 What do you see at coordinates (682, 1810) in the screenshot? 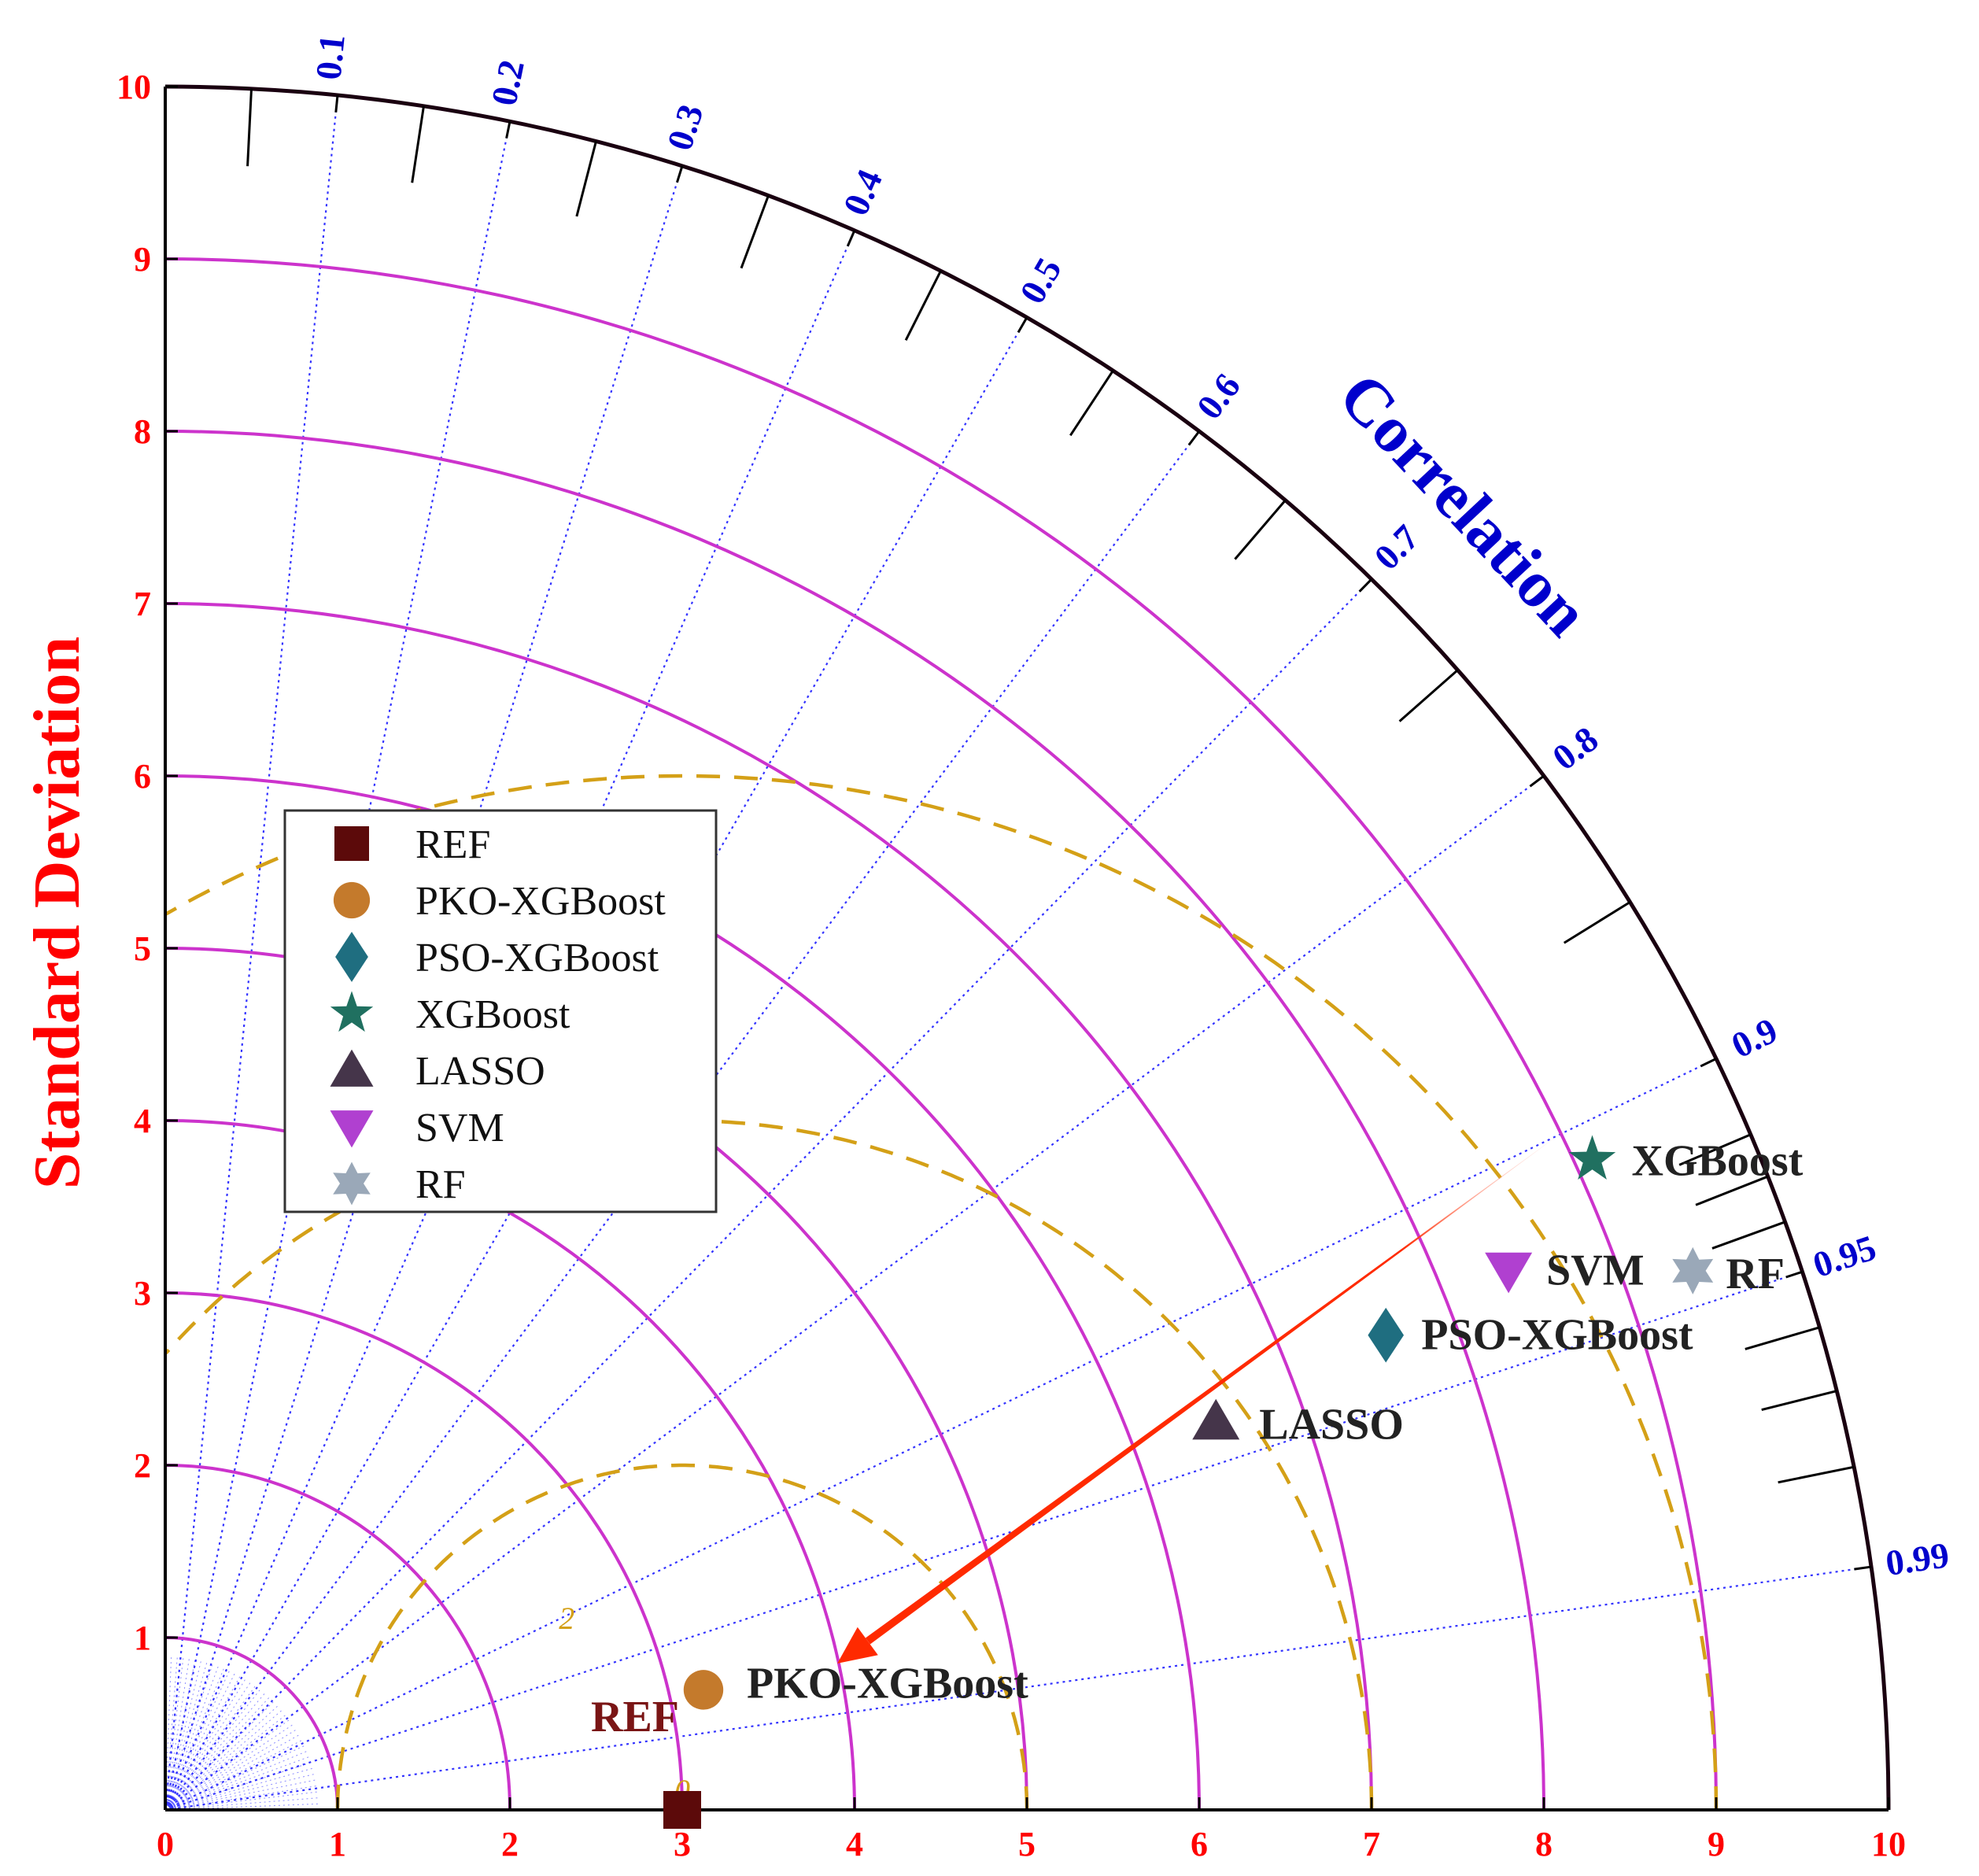
I see `data-point-ref` at bounding box center [682, 1810].